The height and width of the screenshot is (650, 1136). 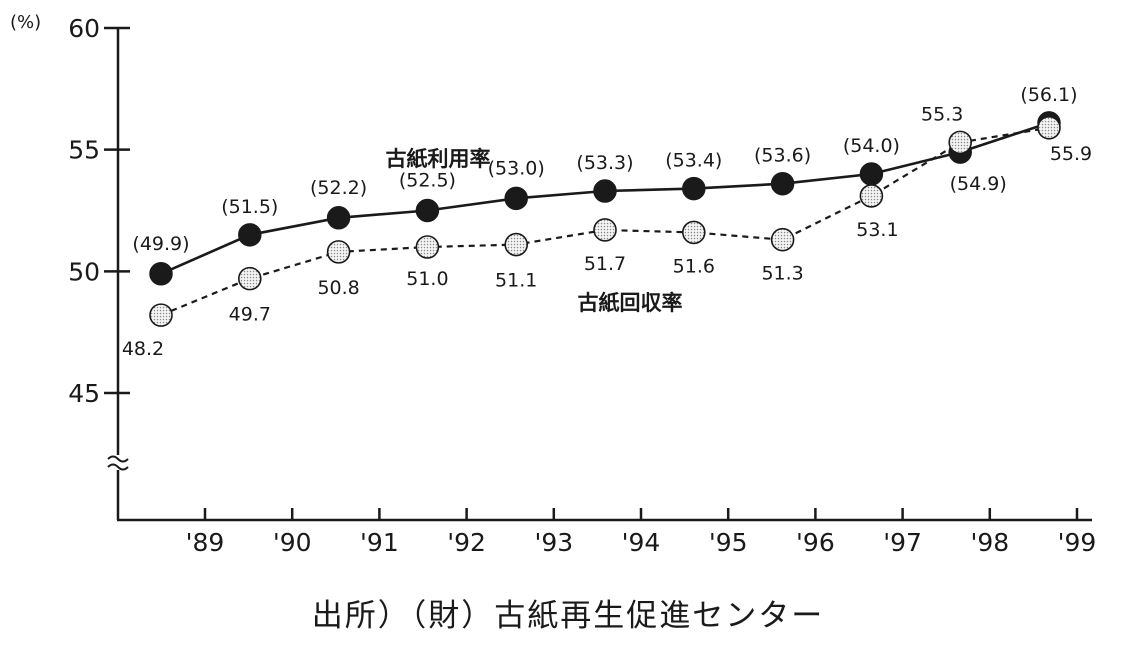 What do you see at coordinates (160, 244) in the screenshot?
I see `utilization-data-label: (49.9)` at bounding box center [160, 244].